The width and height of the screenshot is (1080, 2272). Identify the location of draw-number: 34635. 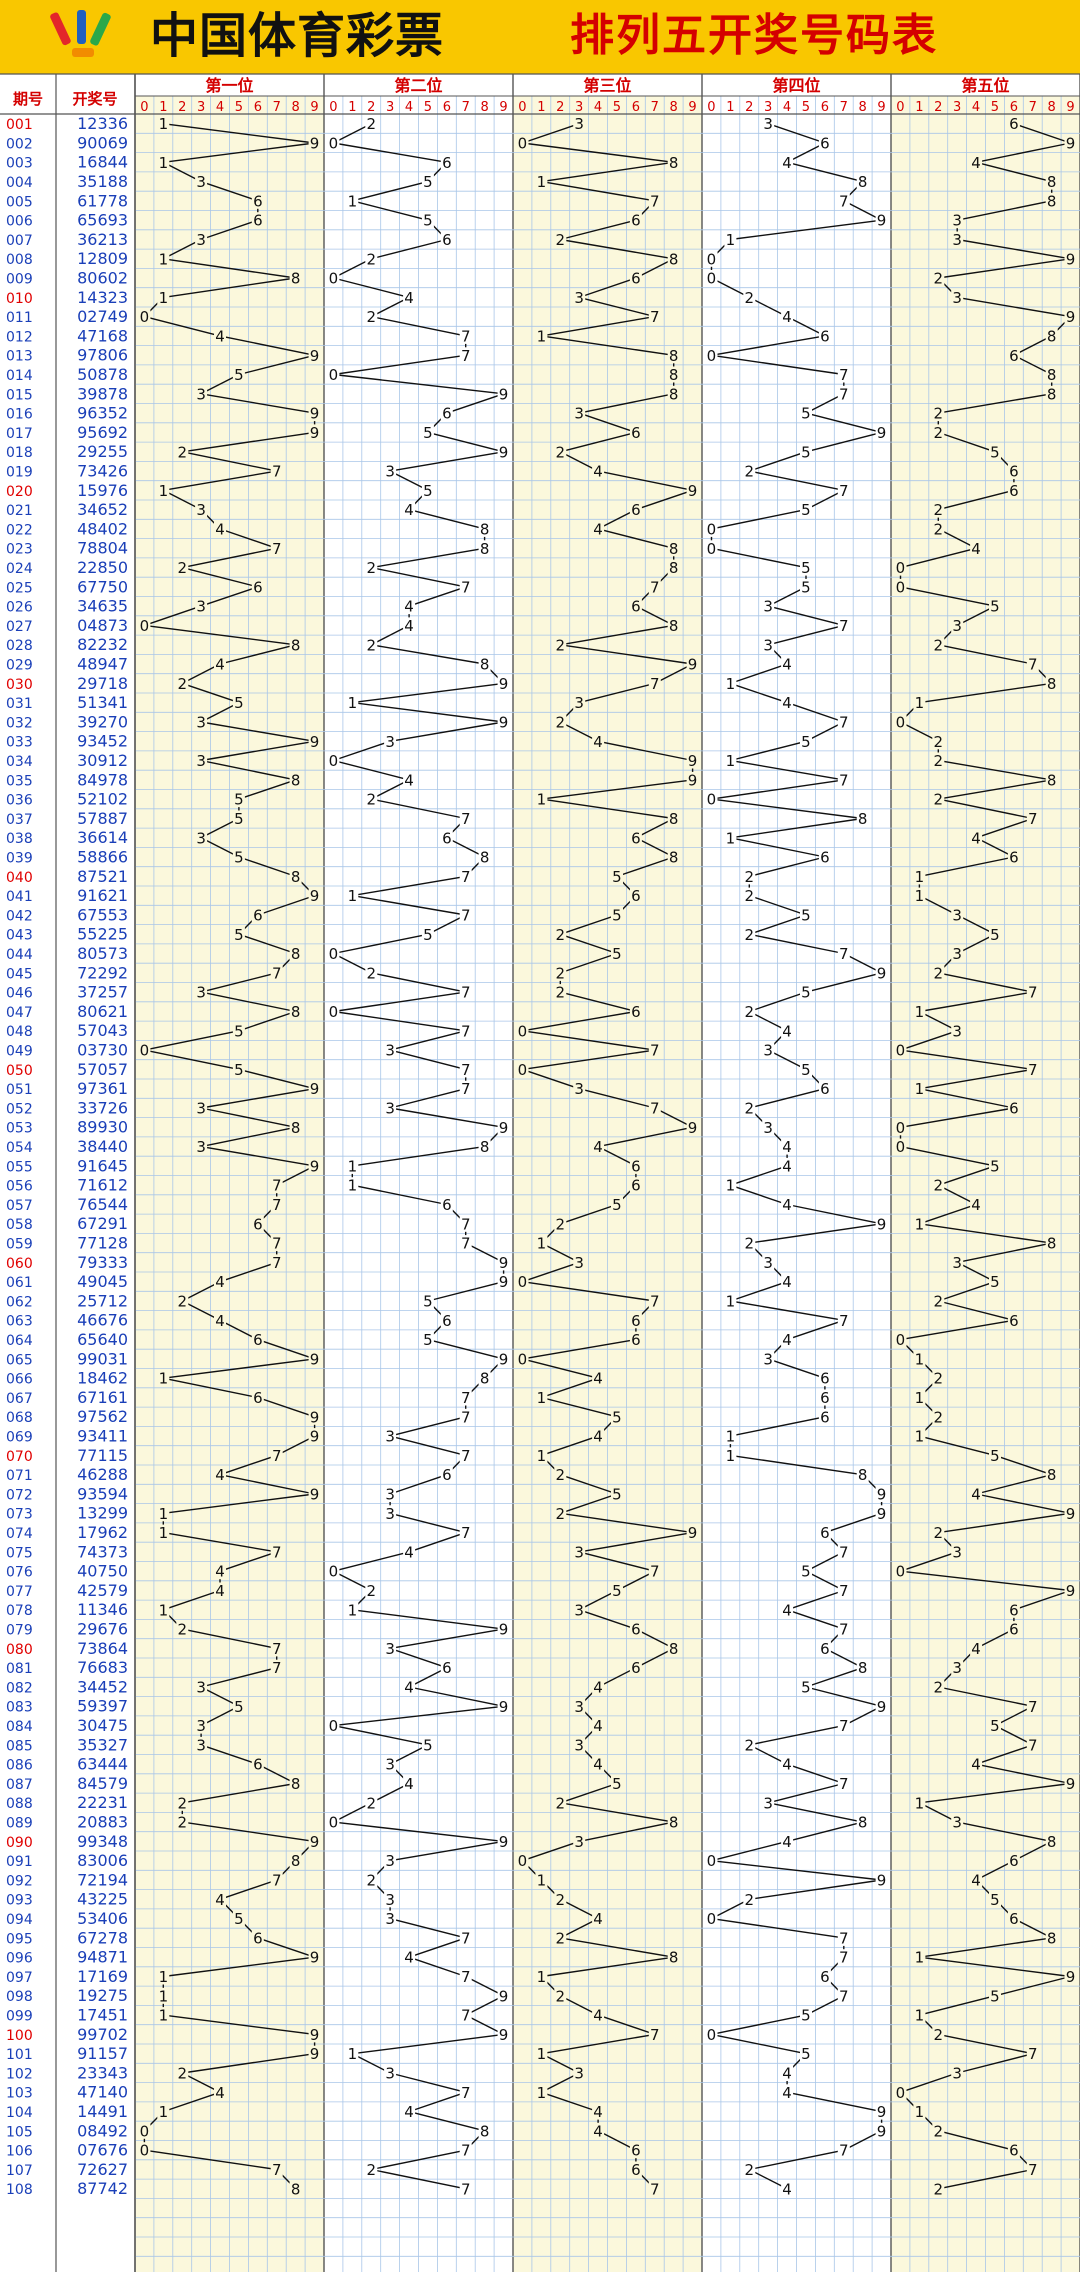
(102, 606).